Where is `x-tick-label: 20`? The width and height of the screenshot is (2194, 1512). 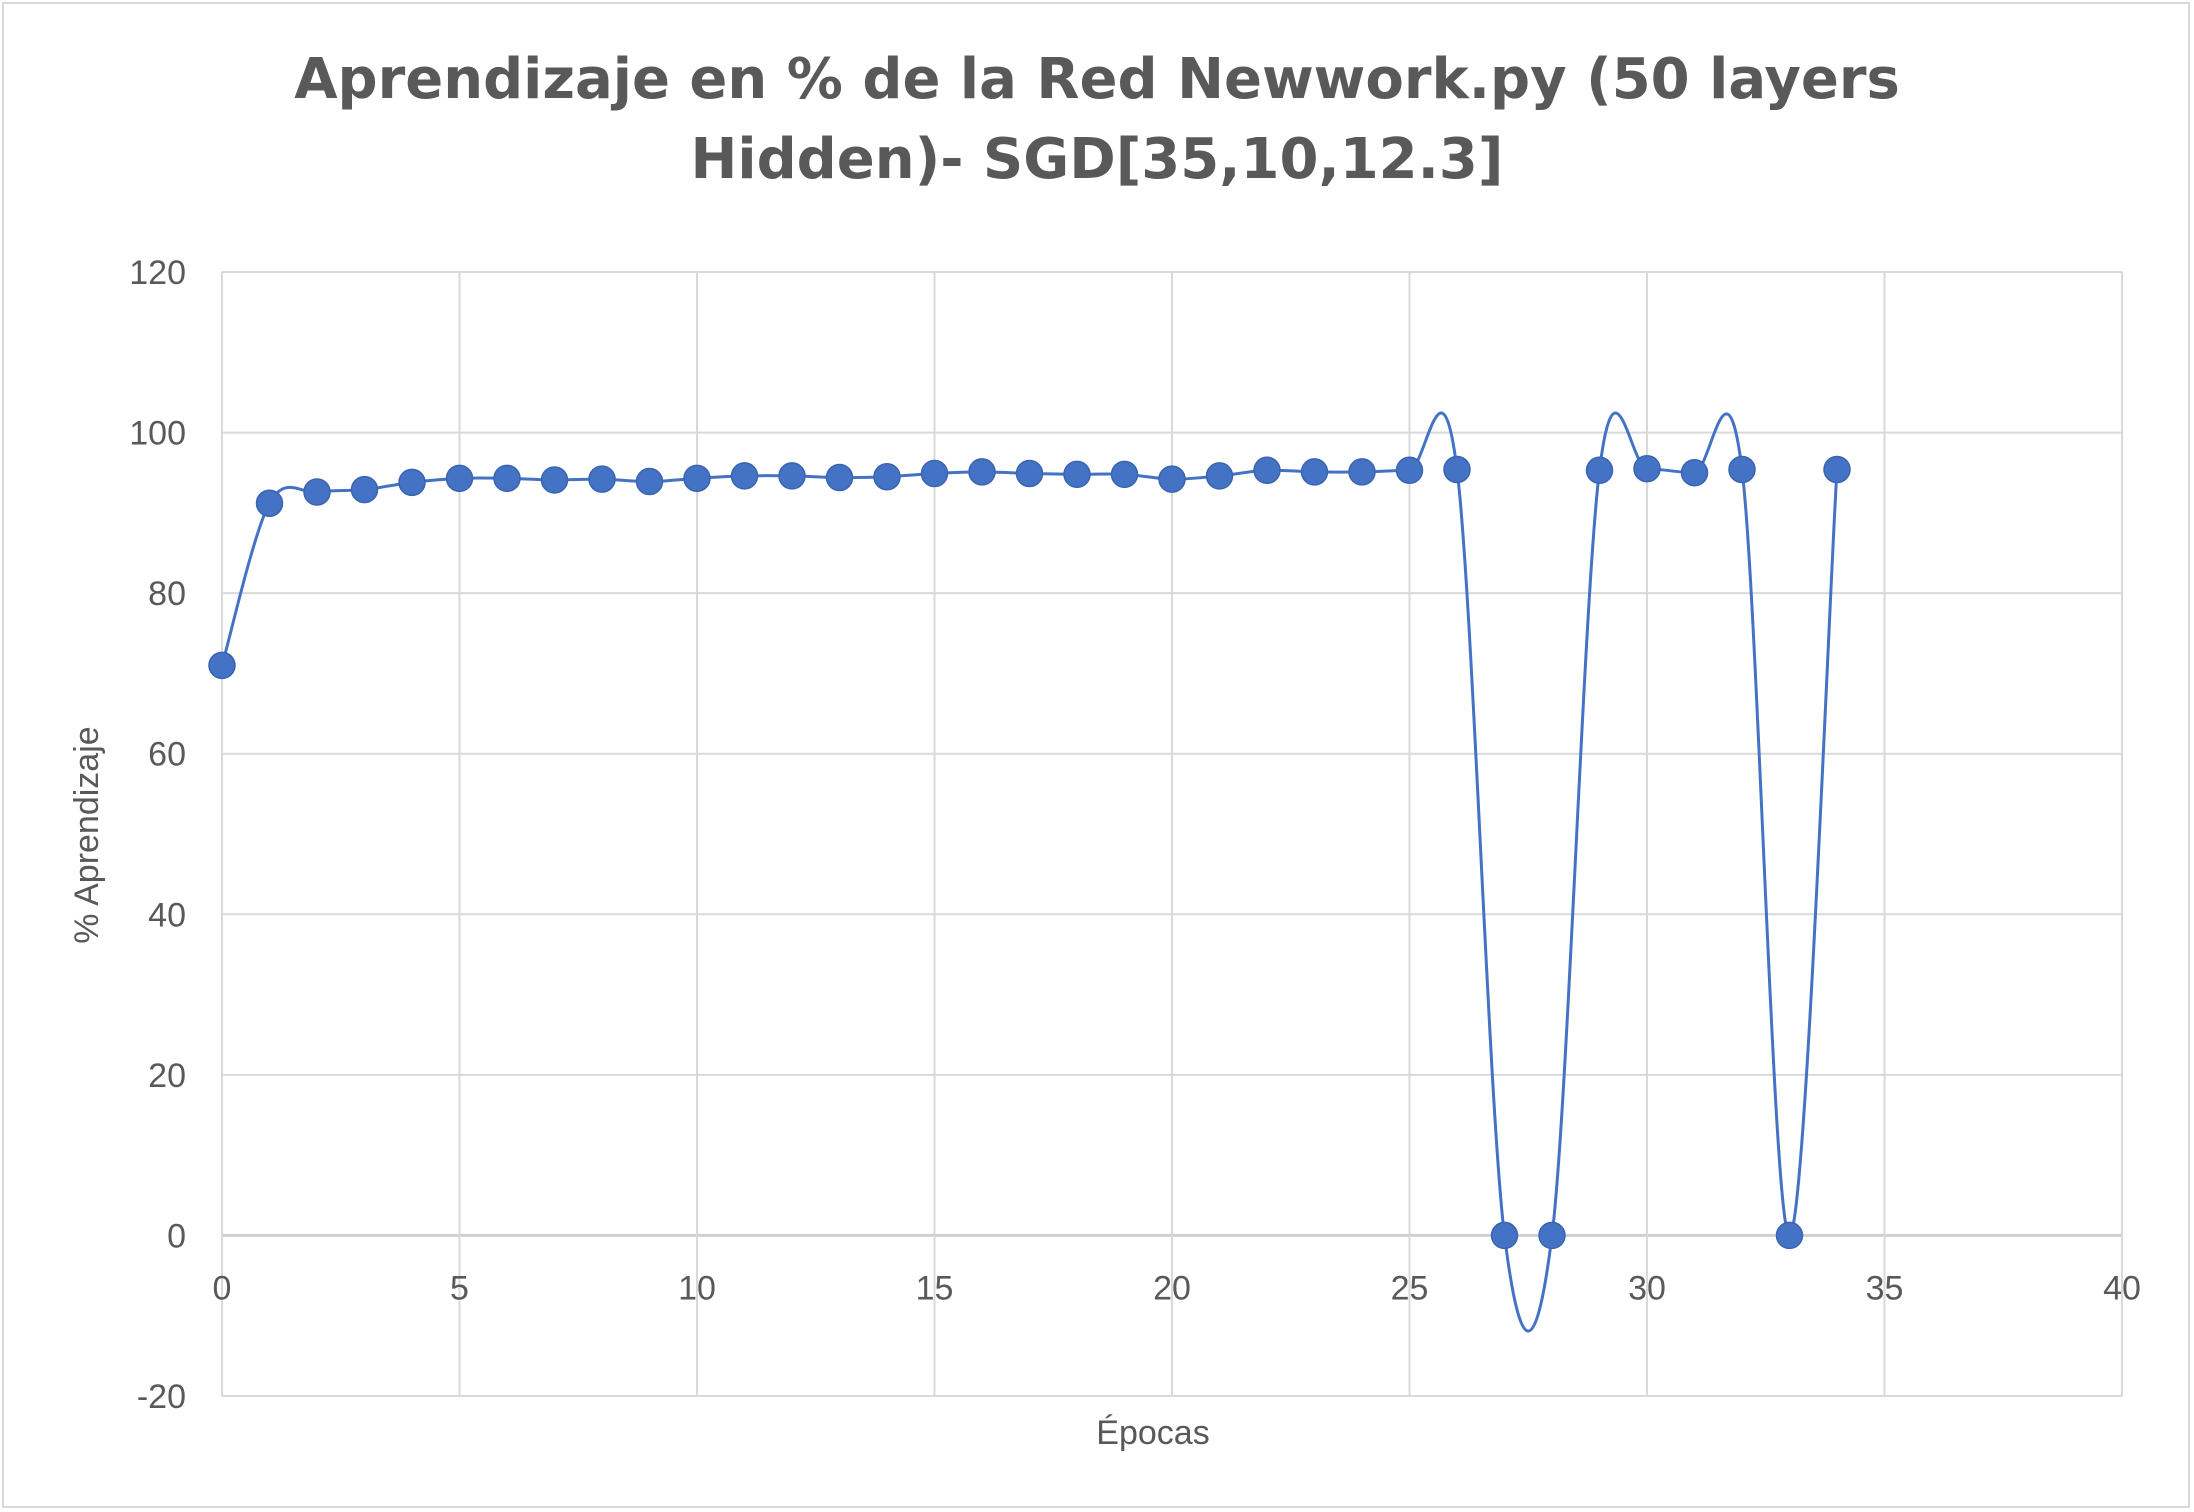
x-tick-label: 20 is located at coordinates (1172, 1288).